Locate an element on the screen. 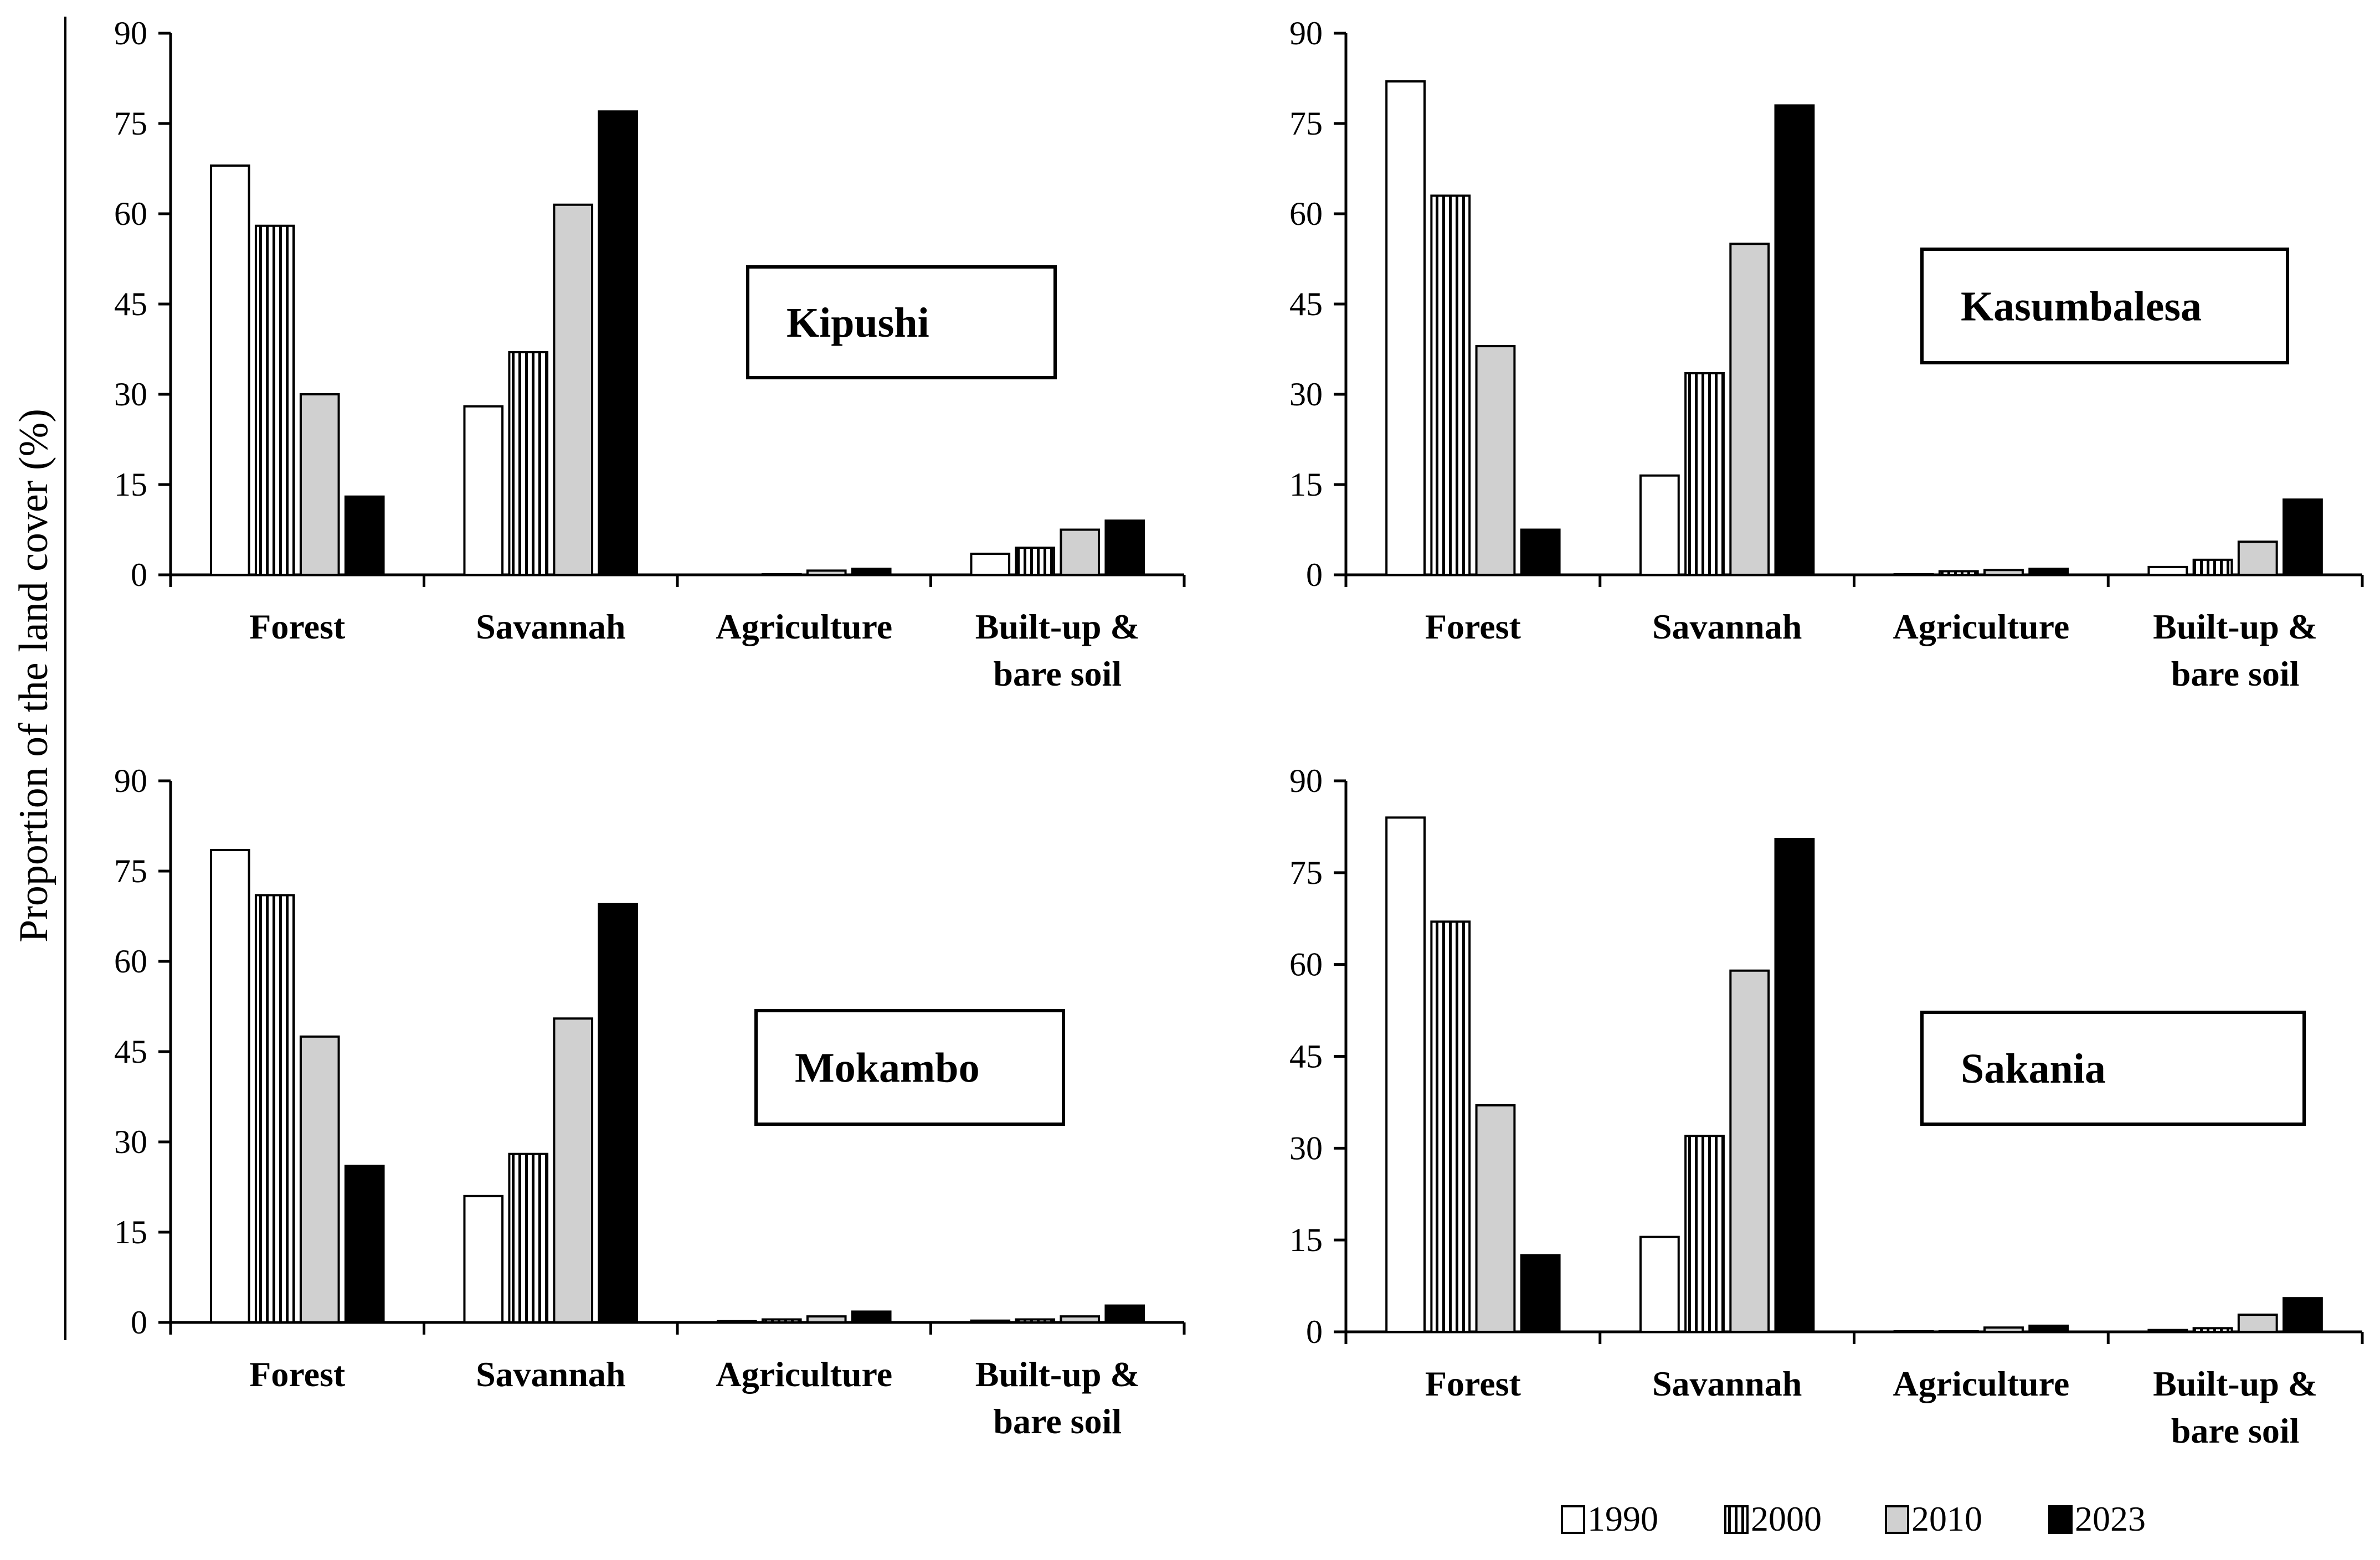 The image size is (2380, 1560). category-label: Agriculture is located at coordinates (804, 626).